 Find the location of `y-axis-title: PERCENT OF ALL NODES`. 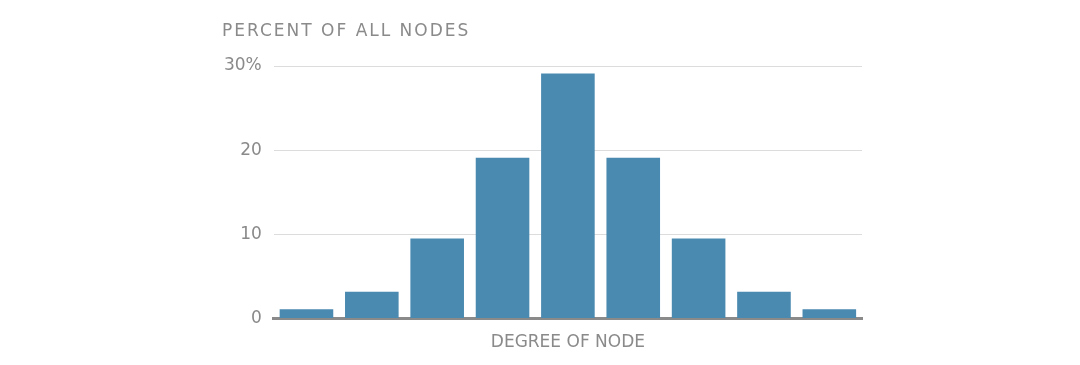

y-axis-title: PERCENT OF ALL NODES is located at coordinates (346, 30).